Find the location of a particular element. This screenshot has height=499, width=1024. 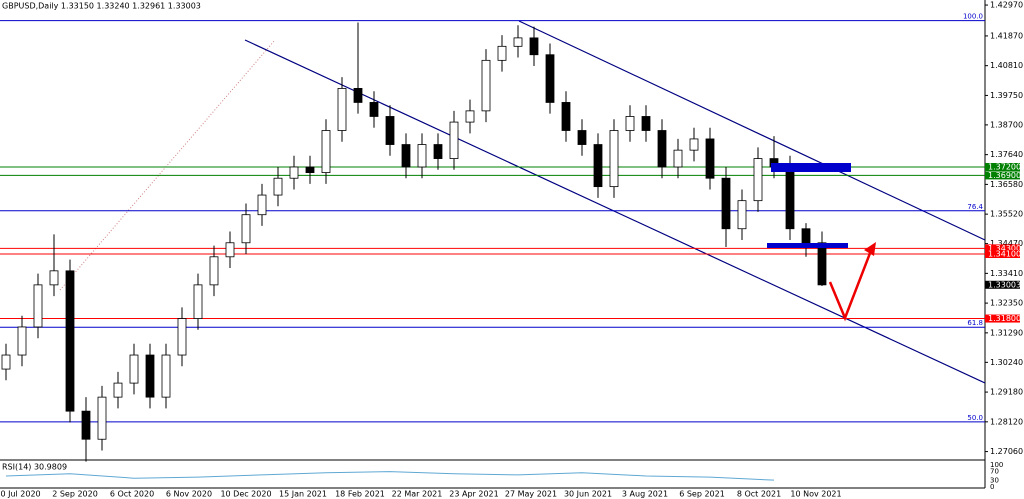

current-price-box is located at coordinates (1002, 284).